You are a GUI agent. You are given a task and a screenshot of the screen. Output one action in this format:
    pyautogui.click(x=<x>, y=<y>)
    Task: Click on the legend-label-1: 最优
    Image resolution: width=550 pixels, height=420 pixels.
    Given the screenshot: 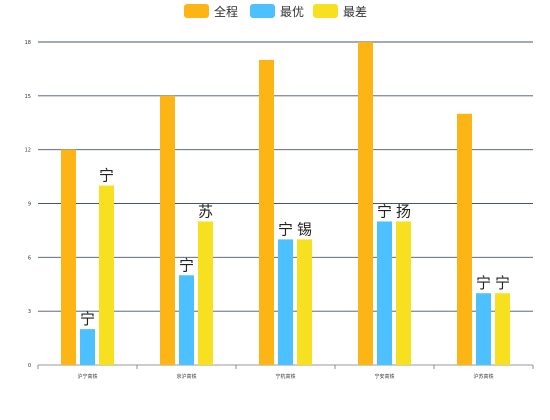 What is the action you would take?
    pyautogui.click(x=292, y=12)
    